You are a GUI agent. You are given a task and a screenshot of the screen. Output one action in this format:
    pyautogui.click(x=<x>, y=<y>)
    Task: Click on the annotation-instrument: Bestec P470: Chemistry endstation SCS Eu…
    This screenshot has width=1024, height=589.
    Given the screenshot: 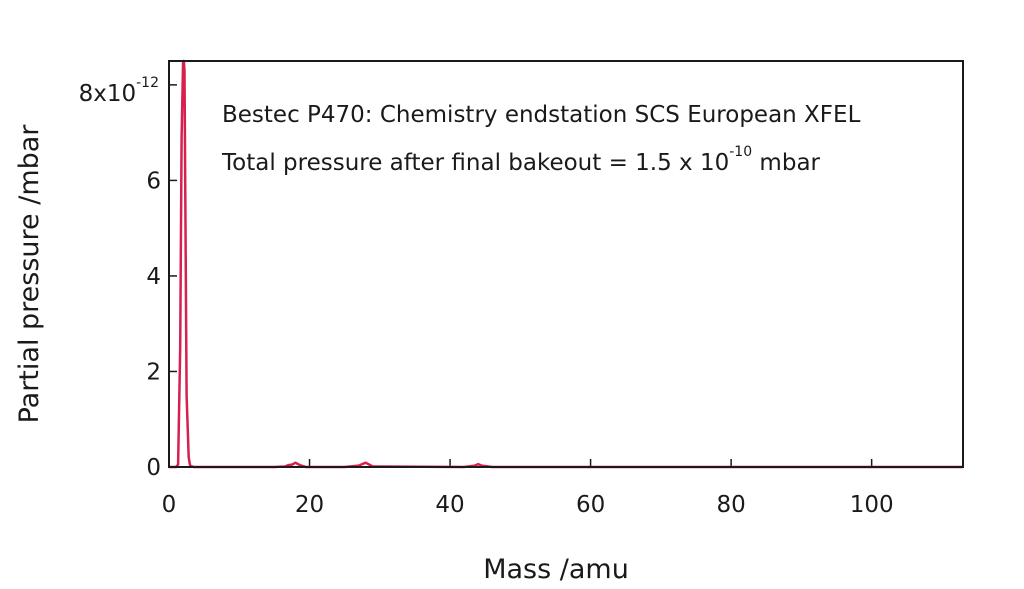 What is the action you would take?
    pyautogui.click(x=541, y=115)
    